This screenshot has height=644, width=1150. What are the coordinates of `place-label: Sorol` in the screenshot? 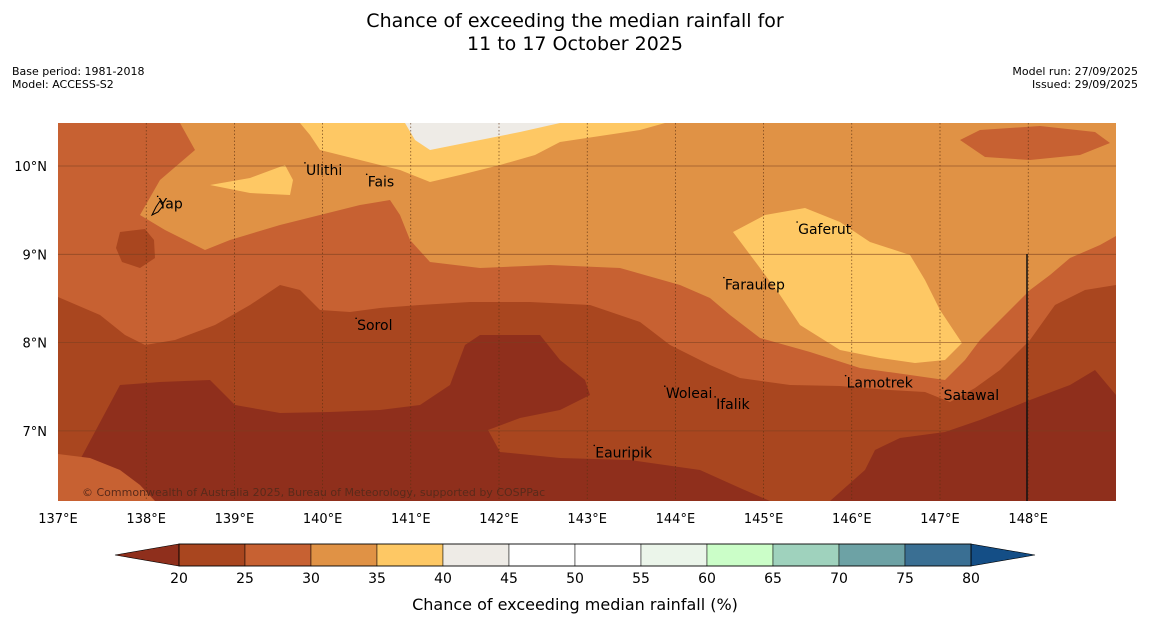 It's located at (374, 326).